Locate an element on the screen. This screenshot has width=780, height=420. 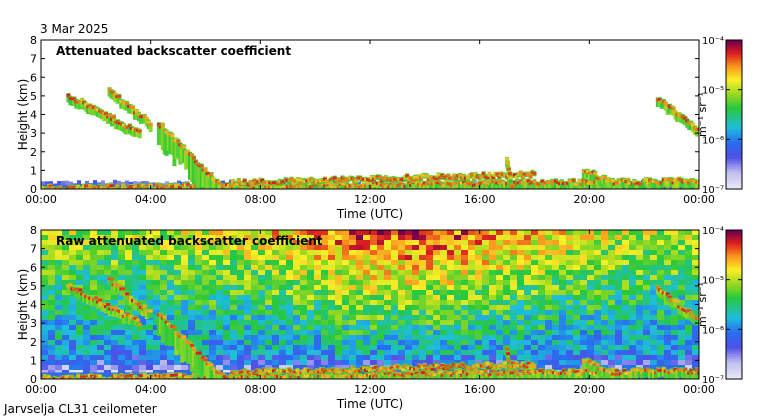
colorbar-1: 10⁻⁴ 10⁻⁵ 10⁻⁶ 10⁻⁷ m⁻¹ sr⁻¹ is located at coordinates (719, 116).